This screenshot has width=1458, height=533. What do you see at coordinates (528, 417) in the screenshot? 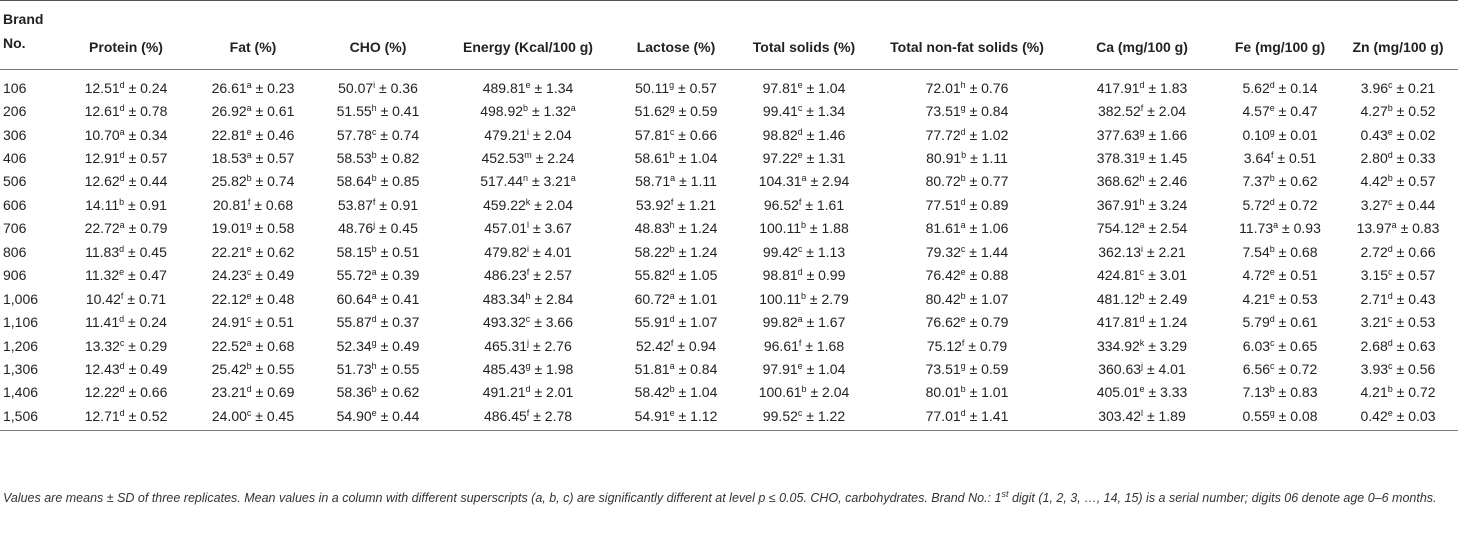
I see `table-cell: 486.45f ± 2.78` at bounding box center [528, 417].